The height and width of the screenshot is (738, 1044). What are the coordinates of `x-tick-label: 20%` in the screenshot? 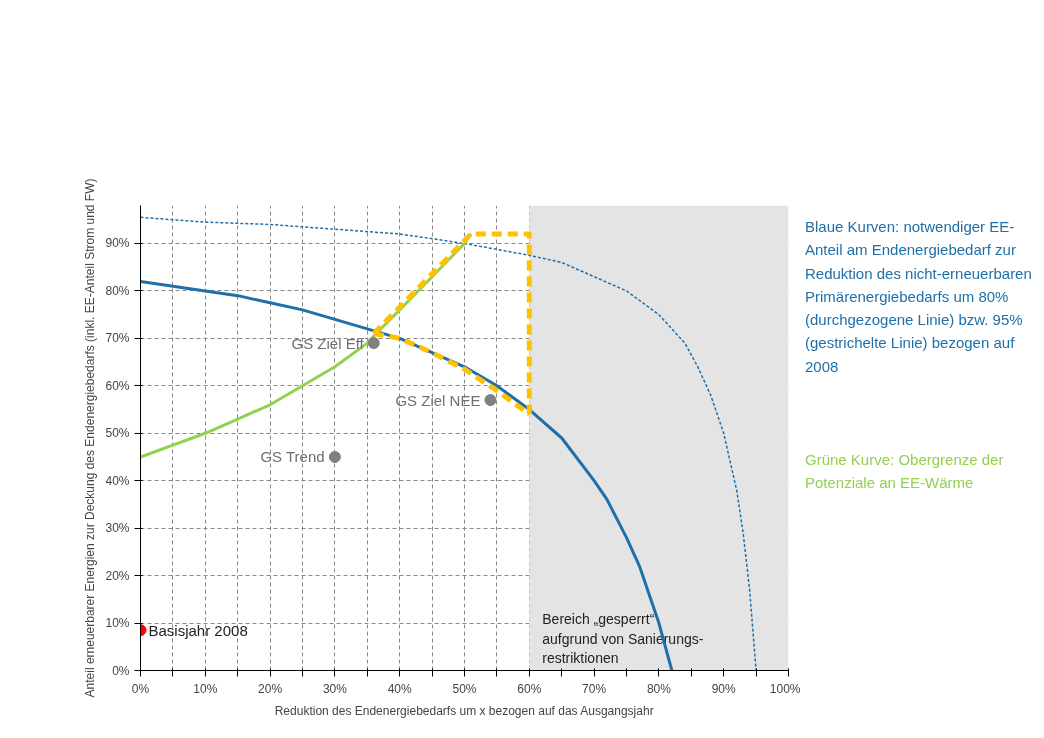 It's located at (270, 688).